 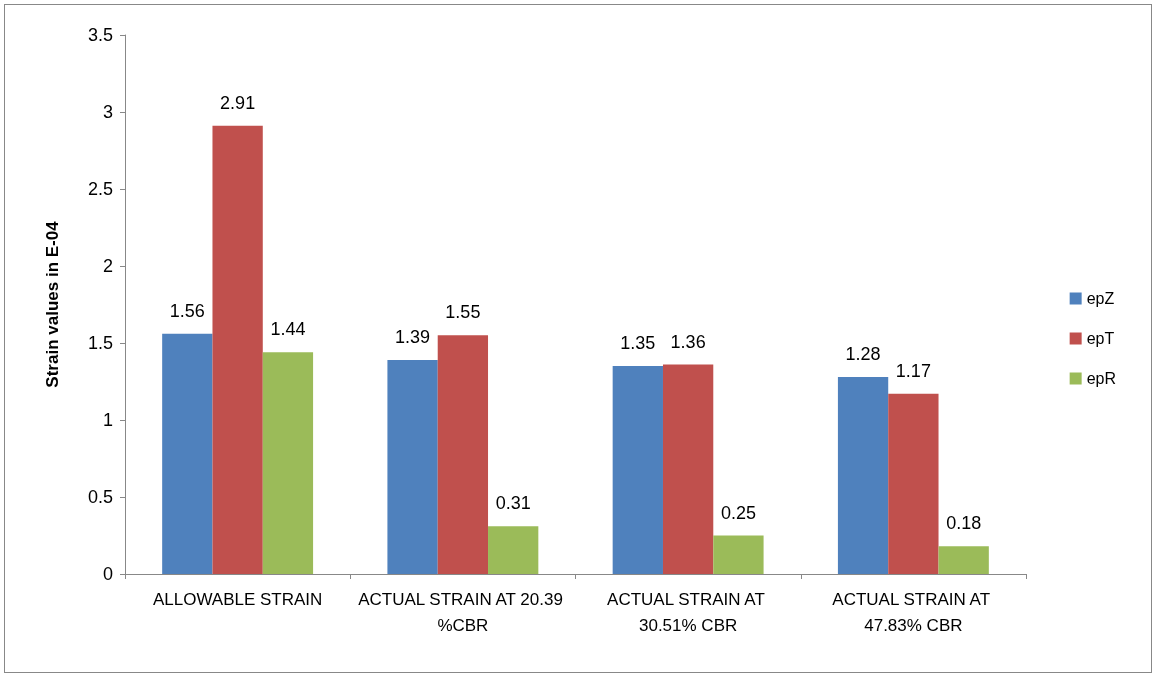 What do you see at coordinates (107, 112) in the screenshot?
I see `y-tick-label: 3` at bounding box center [107, 112].